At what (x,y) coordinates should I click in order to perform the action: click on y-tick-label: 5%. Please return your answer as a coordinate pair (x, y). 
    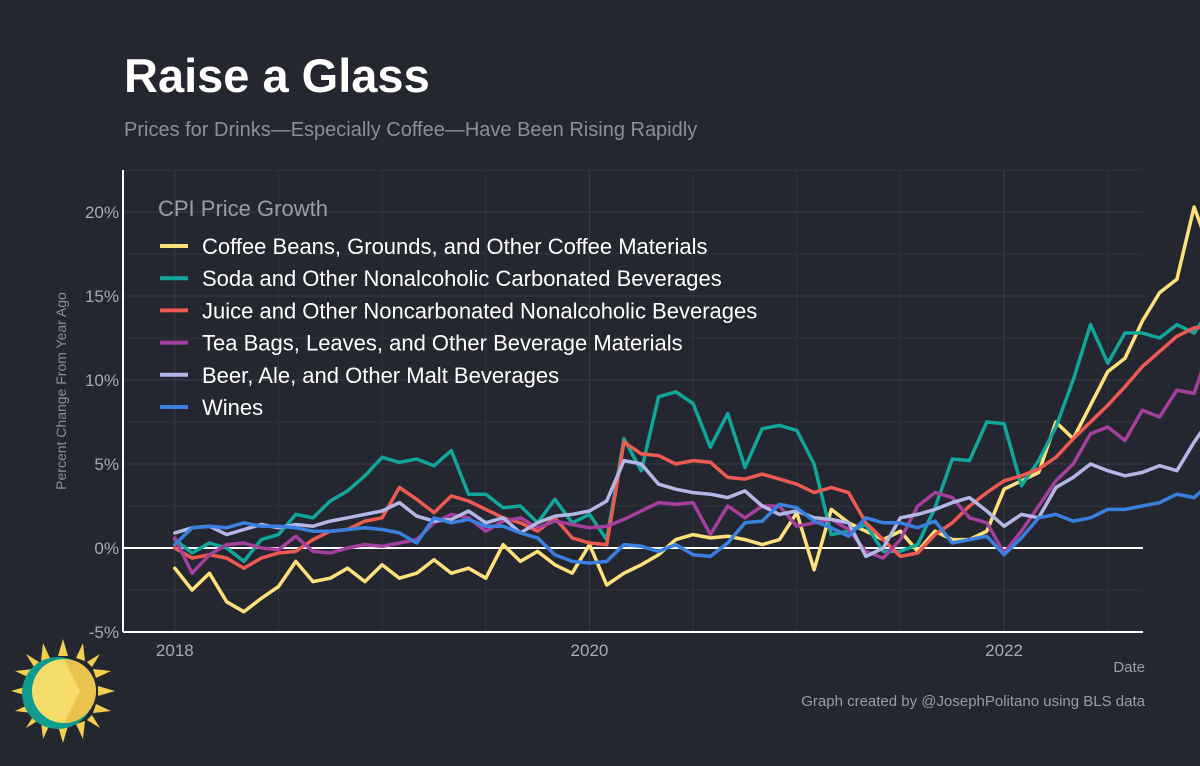
    Looking at the image, I should click on (106, 464).